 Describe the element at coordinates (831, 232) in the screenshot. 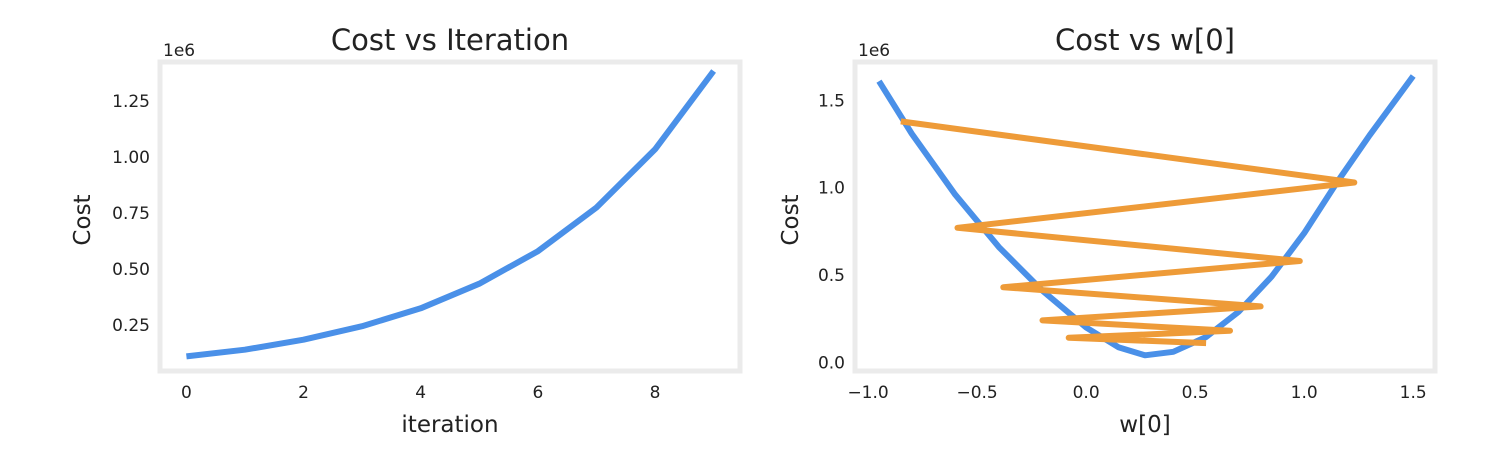

I see `y-ticks: 0.0 0.5 1.0 1.5` at that location.